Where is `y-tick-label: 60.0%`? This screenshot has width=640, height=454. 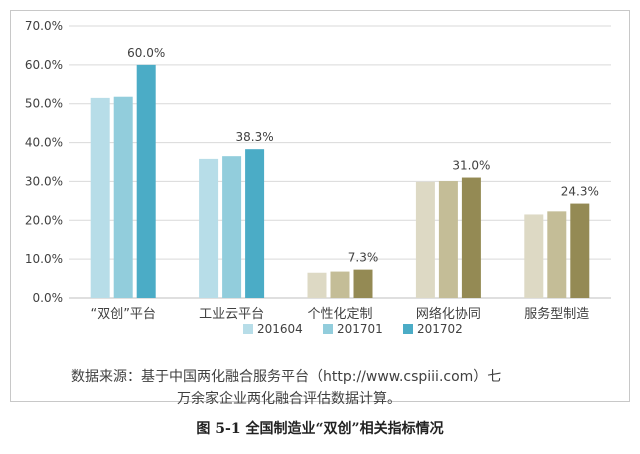 y-tick-label: 60.0% is located at coordinates (44, 65).